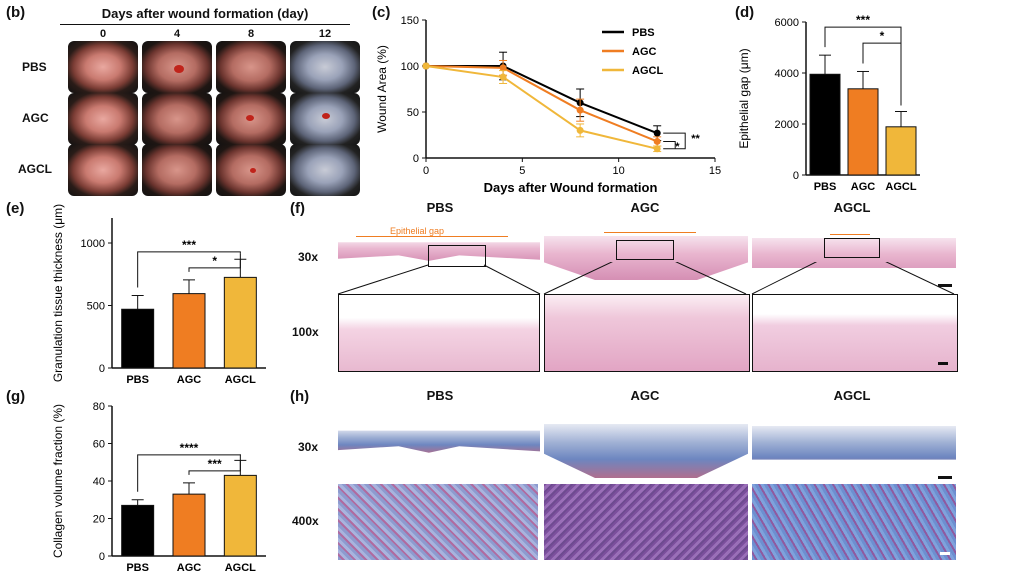 The height and width of the screenshot is (576, 1024). I want to click on y-tick-label: 40, so click(99, 482).